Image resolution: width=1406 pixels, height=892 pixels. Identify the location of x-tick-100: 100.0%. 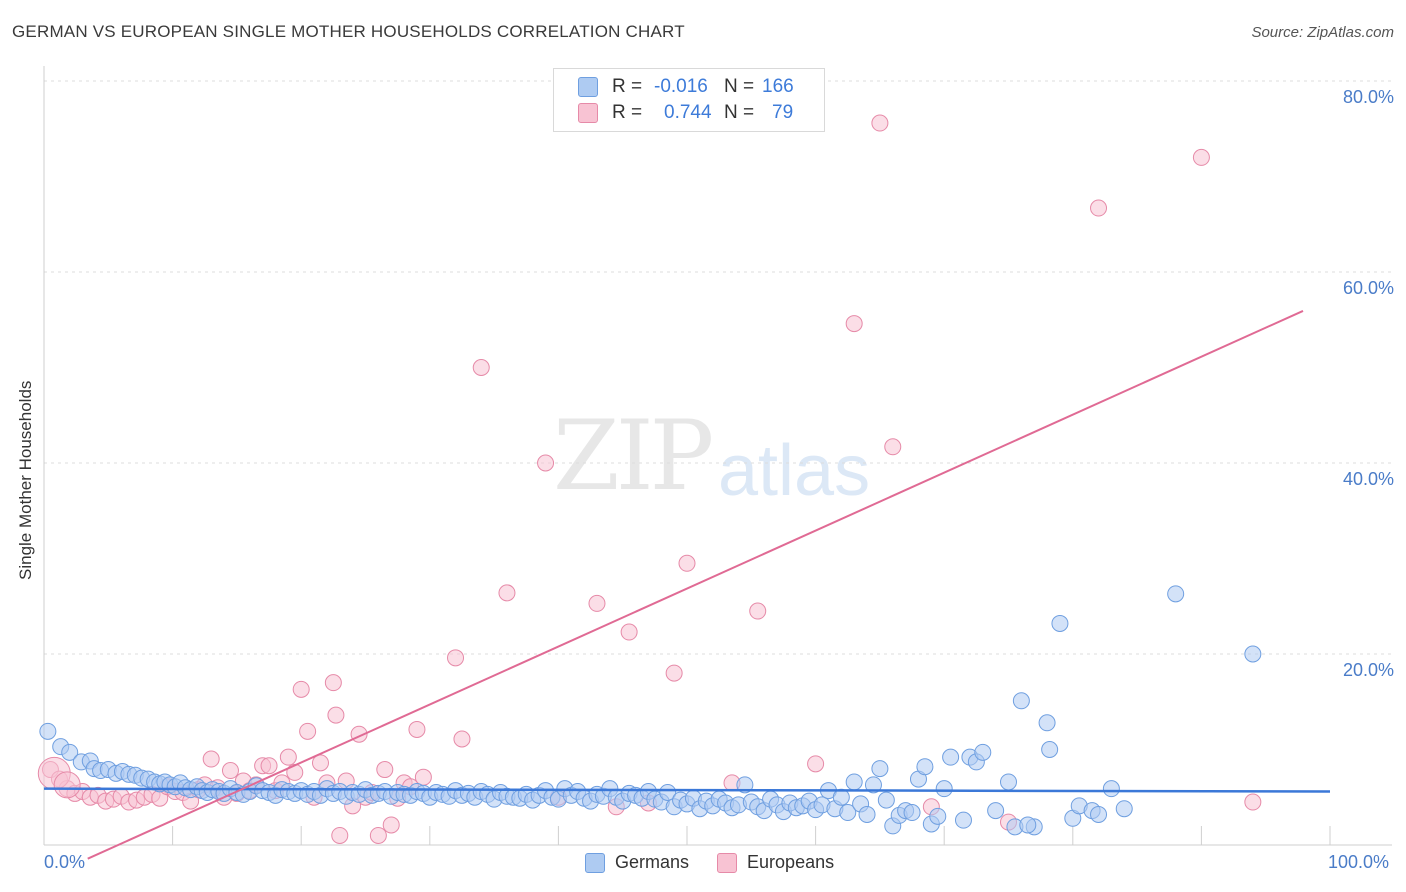
(1359, 862).